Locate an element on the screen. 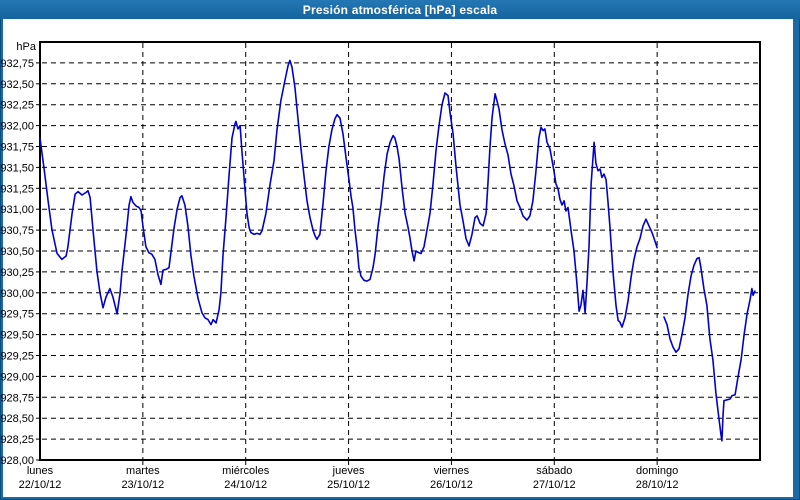 The image size is (800, 500). chart-title: Presión atmosférica [hPa] escala is located at coordinates (400, 9).